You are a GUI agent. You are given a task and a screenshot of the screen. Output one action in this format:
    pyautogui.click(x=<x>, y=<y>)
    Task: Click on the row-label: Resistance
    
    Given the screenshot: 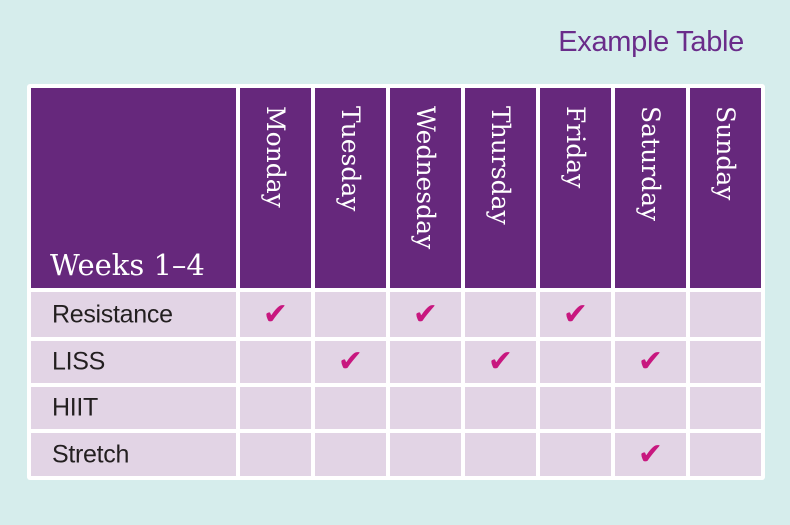 What is the action you would take?
    pyautogui.click(x=112, y=314)
    